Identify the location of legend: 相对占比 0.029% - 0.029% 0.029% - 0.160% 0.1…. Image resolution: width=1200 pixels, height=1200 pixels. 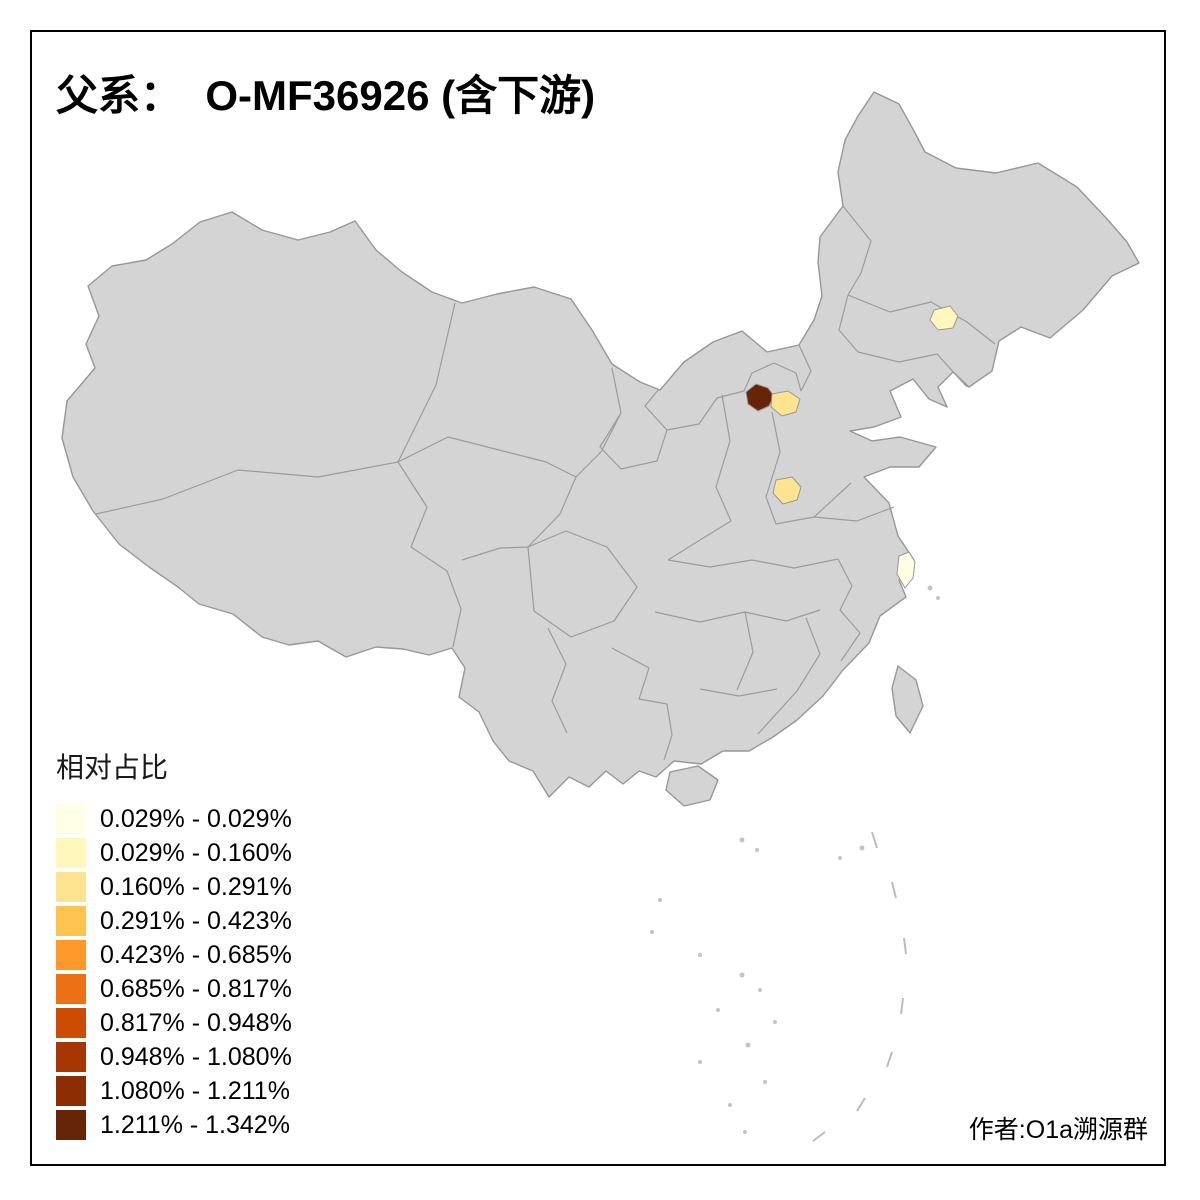
(174, 944).